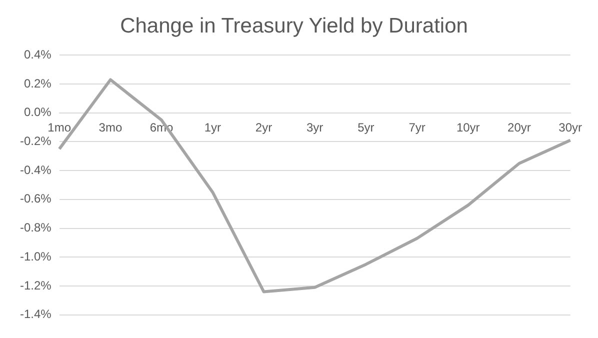 The width and height of the screenshot is (598, 338). Describe the element at coordinates (38, 55) in the screenshot. I see `y-tick-label: 0.4%` at that location.